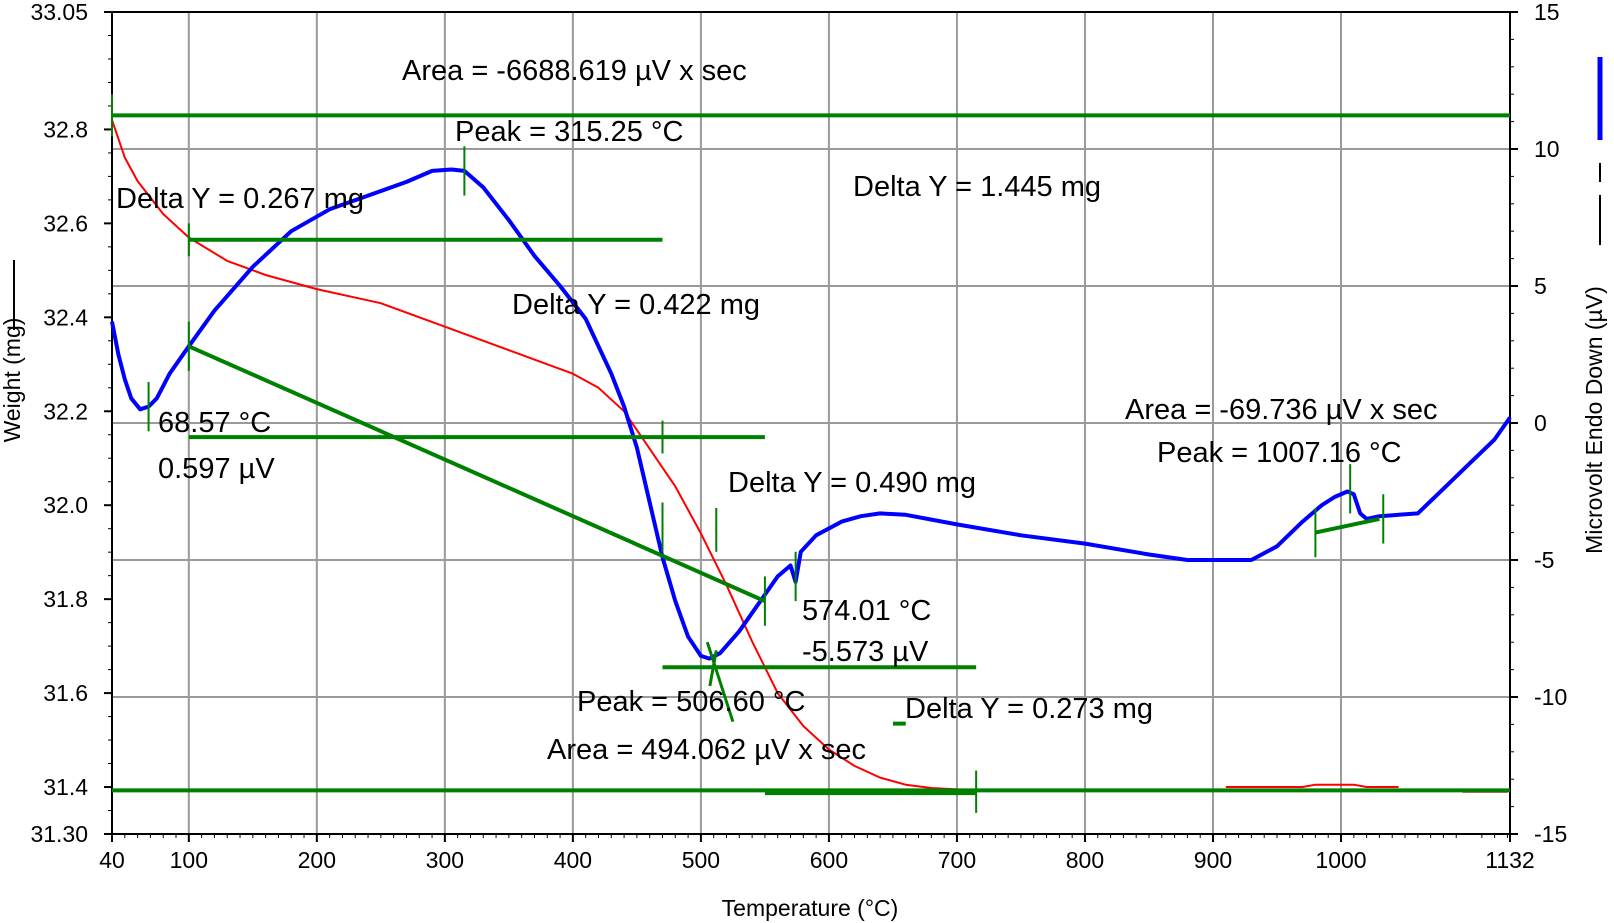 This screenshot has height=923, width=1614. What do you see at coordinates (691, 702) in the screenshot?
I see `annotation-label: Peak = 506.60 °C` at bounding box center [691, 702].